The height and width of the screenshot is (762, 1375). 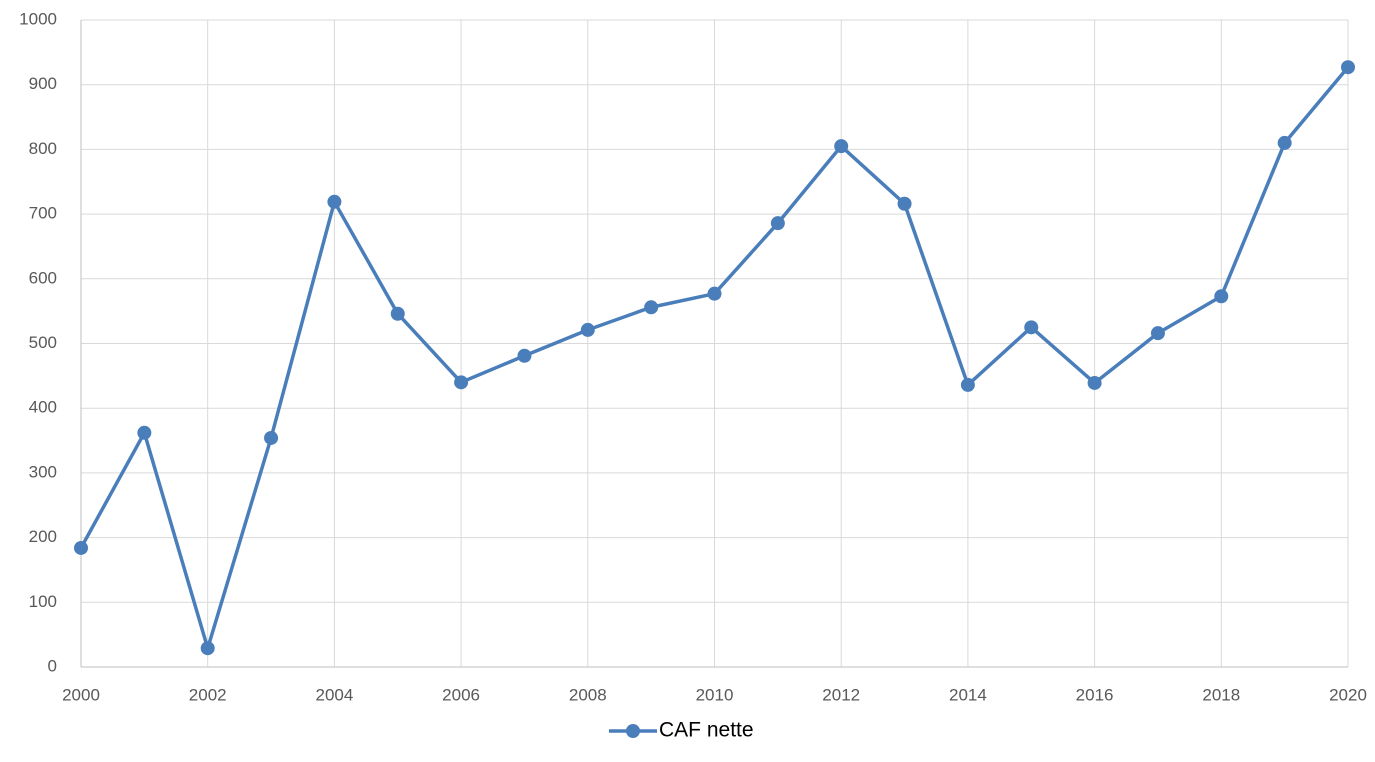 I want to click on y-tick-label: 200, so click(x=43, y=536).